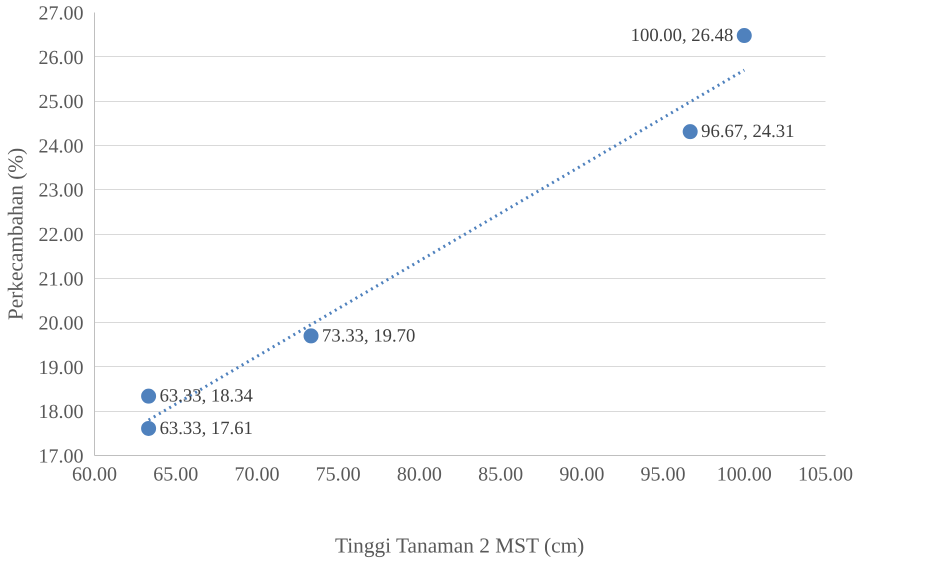 Image resolution: width=927 pixels, height=565 pixels. Describe the element at coordinates (369, 335) in the screenshot. I see `data-label: 73.33, 19.70` at that location.